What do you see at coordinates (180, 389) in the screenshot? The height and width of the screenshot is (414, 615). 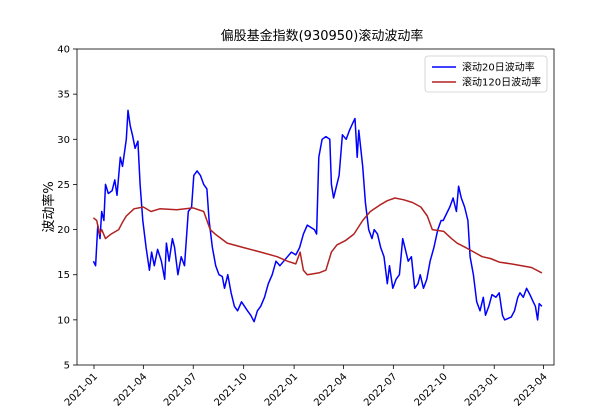 I see `x-tick-label: 2021-07` at bounding box center [180, 389].